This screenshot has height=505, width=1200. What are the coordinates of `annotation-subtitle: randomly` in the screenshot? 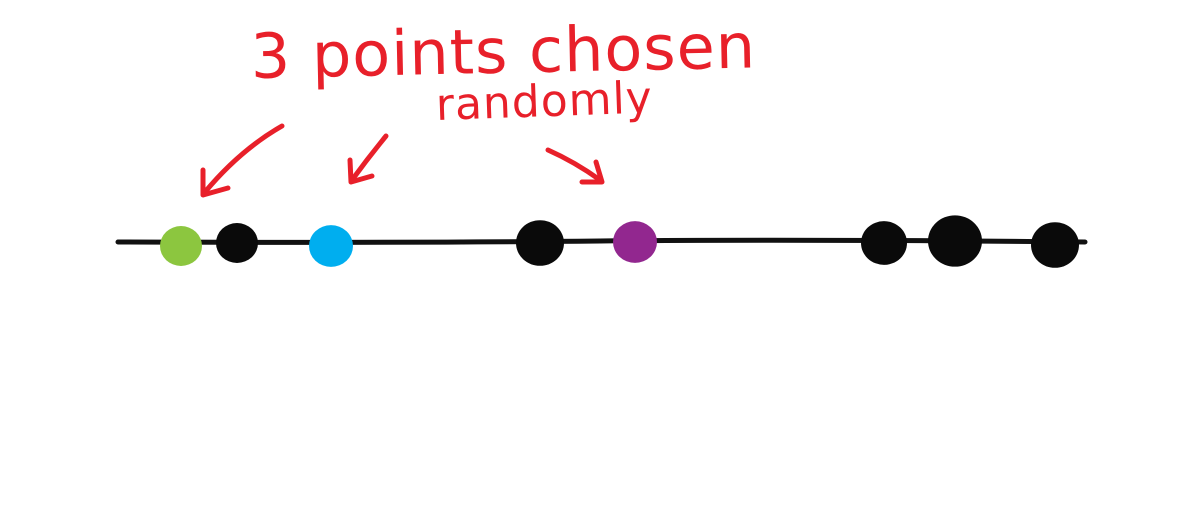 It's located at (544, 101).